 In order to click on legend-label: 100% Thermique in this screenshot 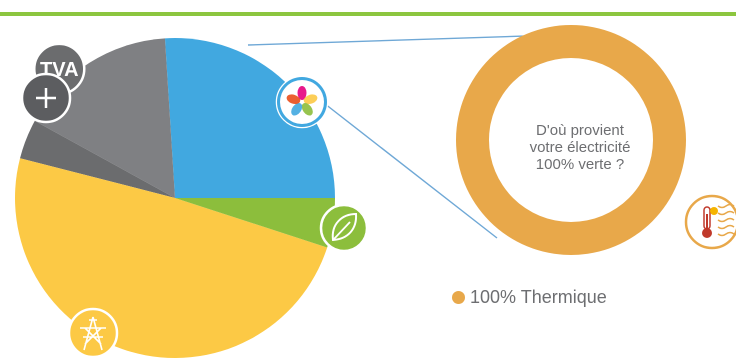, I will do `click(538, 297)`.